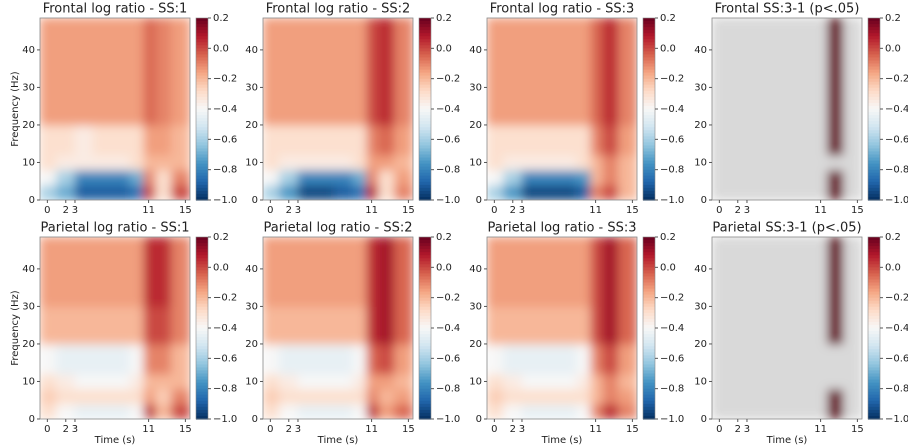  I want to click on plot-area, so click(562, 109).